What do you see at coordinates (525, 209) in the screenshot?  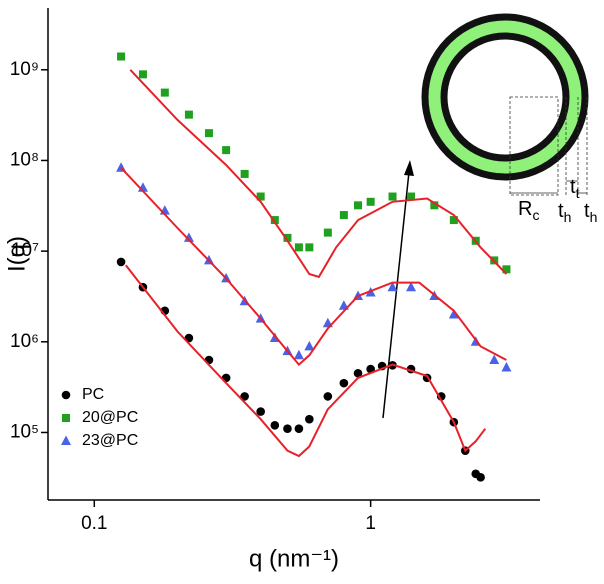 I see `dimension-symbol: R` at bounding box center [525, 209].